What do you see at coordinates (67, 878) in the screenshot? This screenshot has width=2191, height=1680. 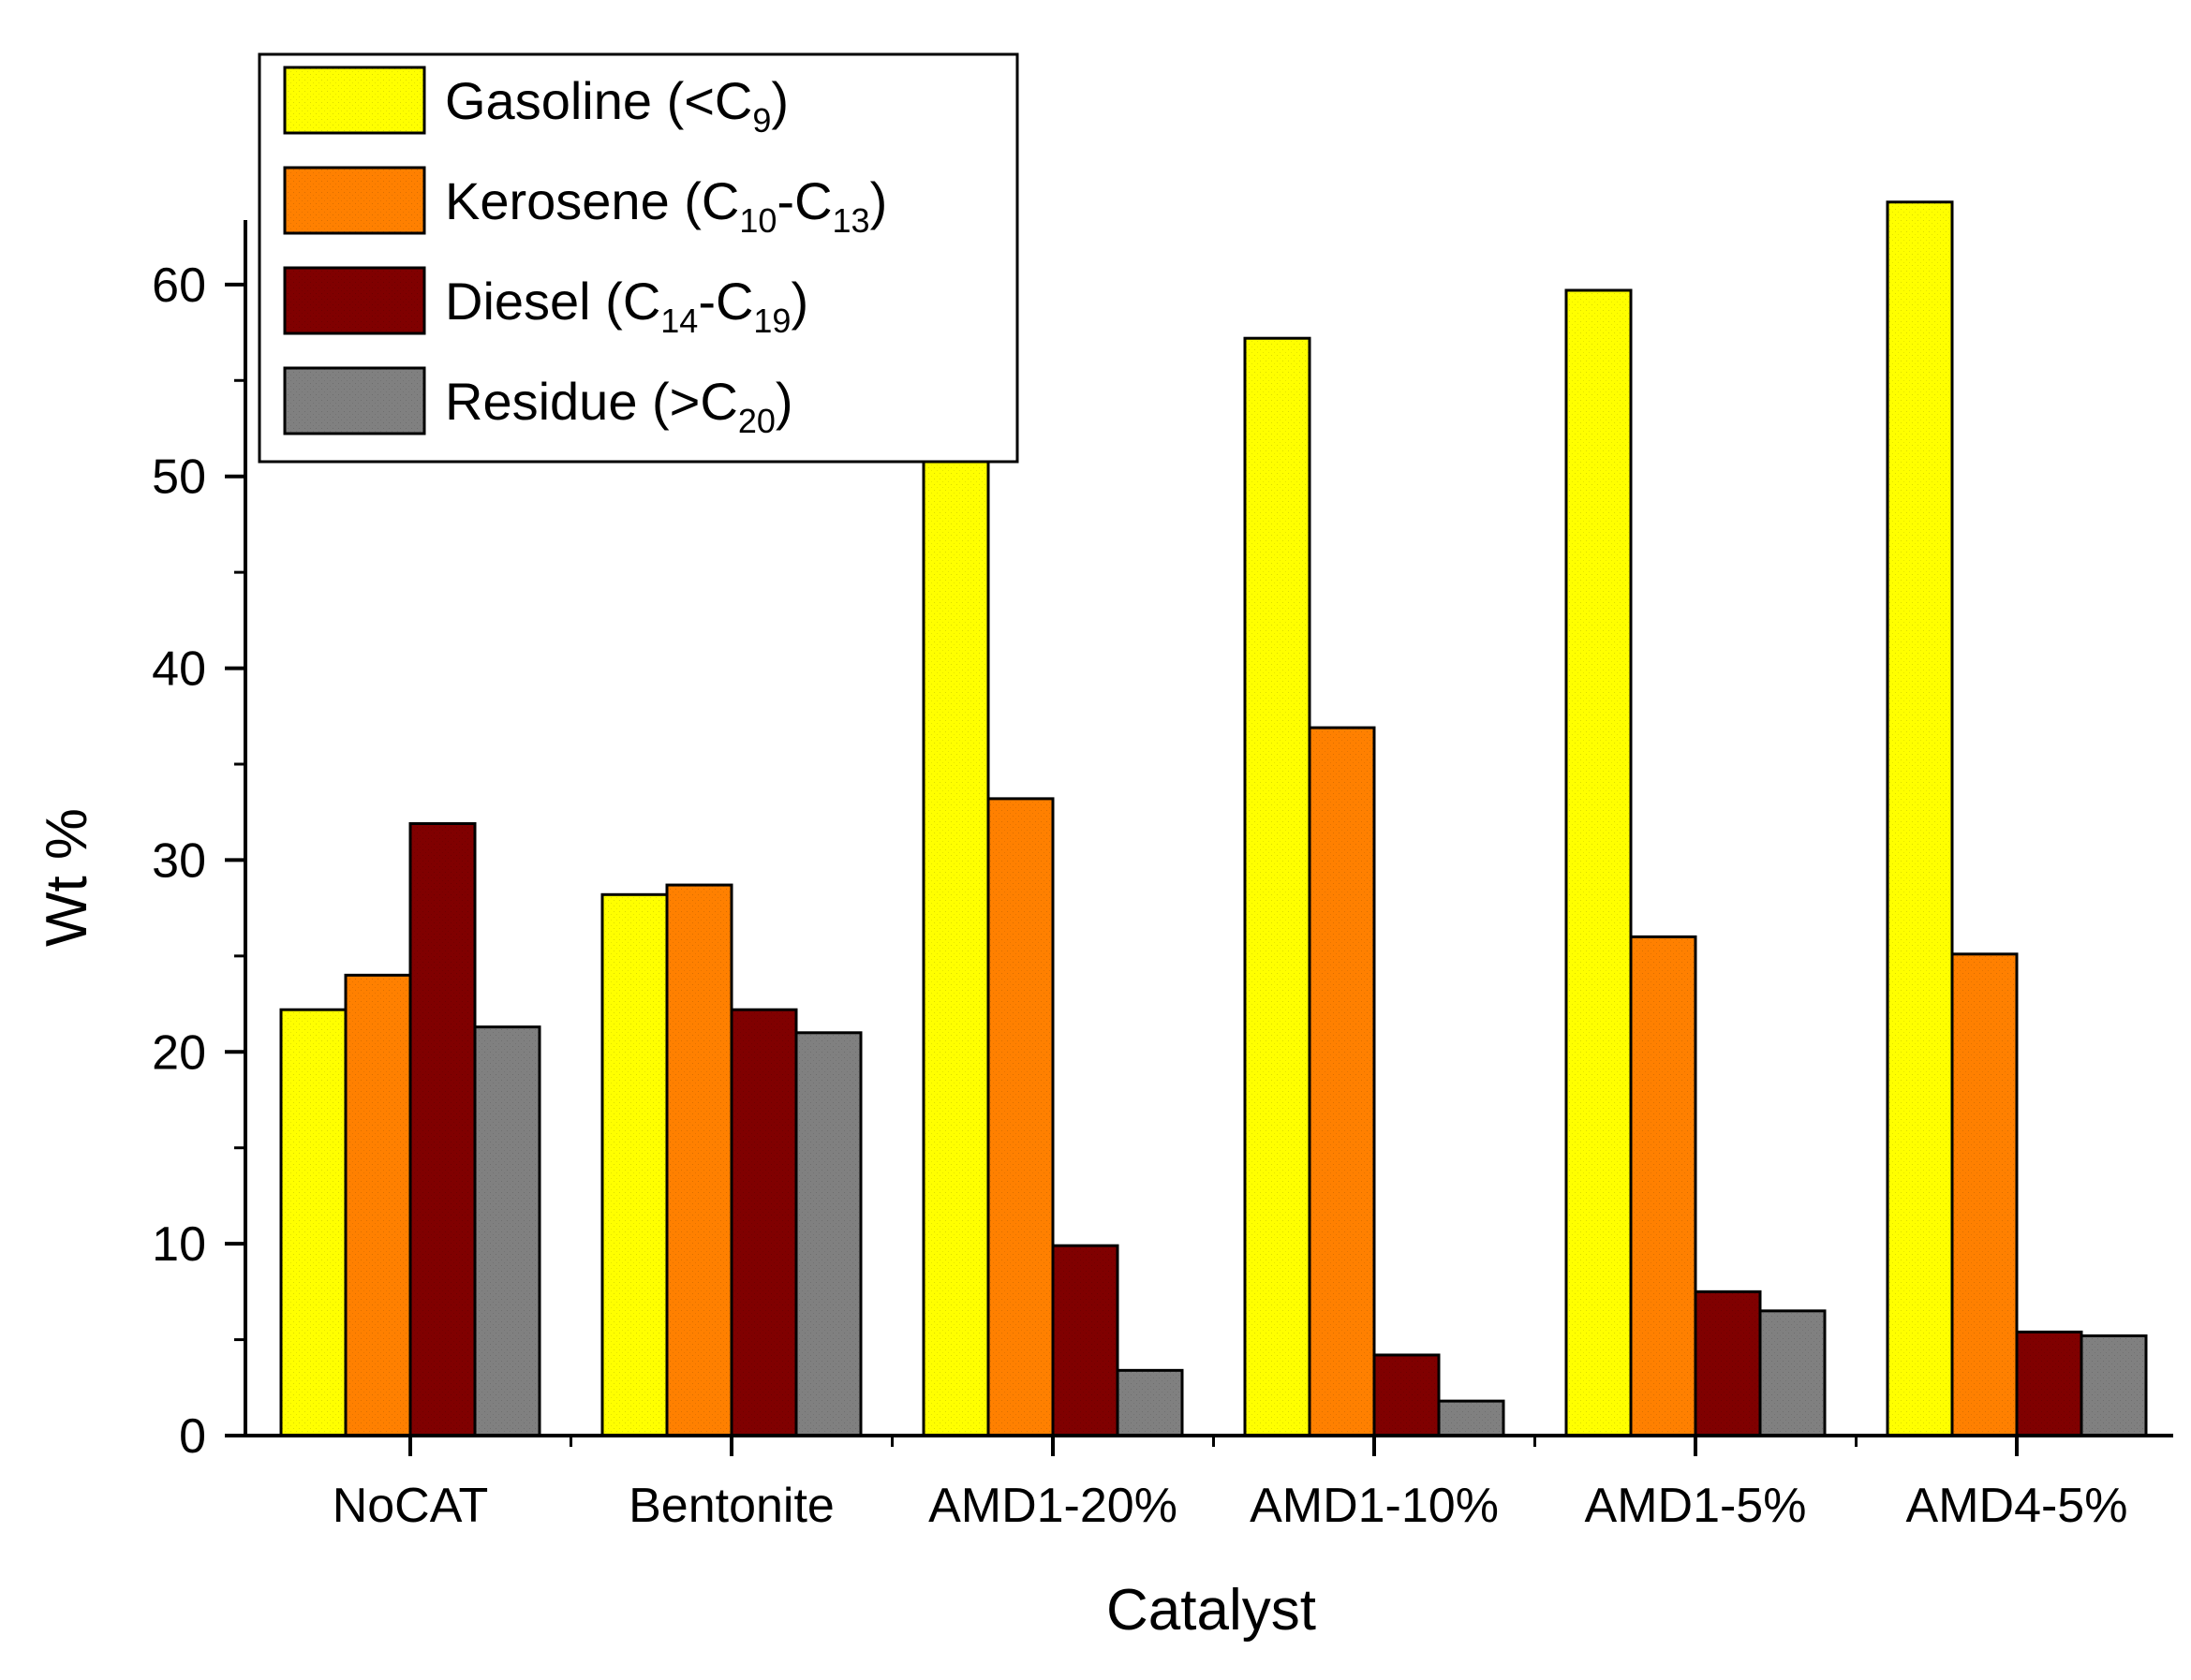 I see `y-axis-title: Wt %` at bounding box center [67, 878].